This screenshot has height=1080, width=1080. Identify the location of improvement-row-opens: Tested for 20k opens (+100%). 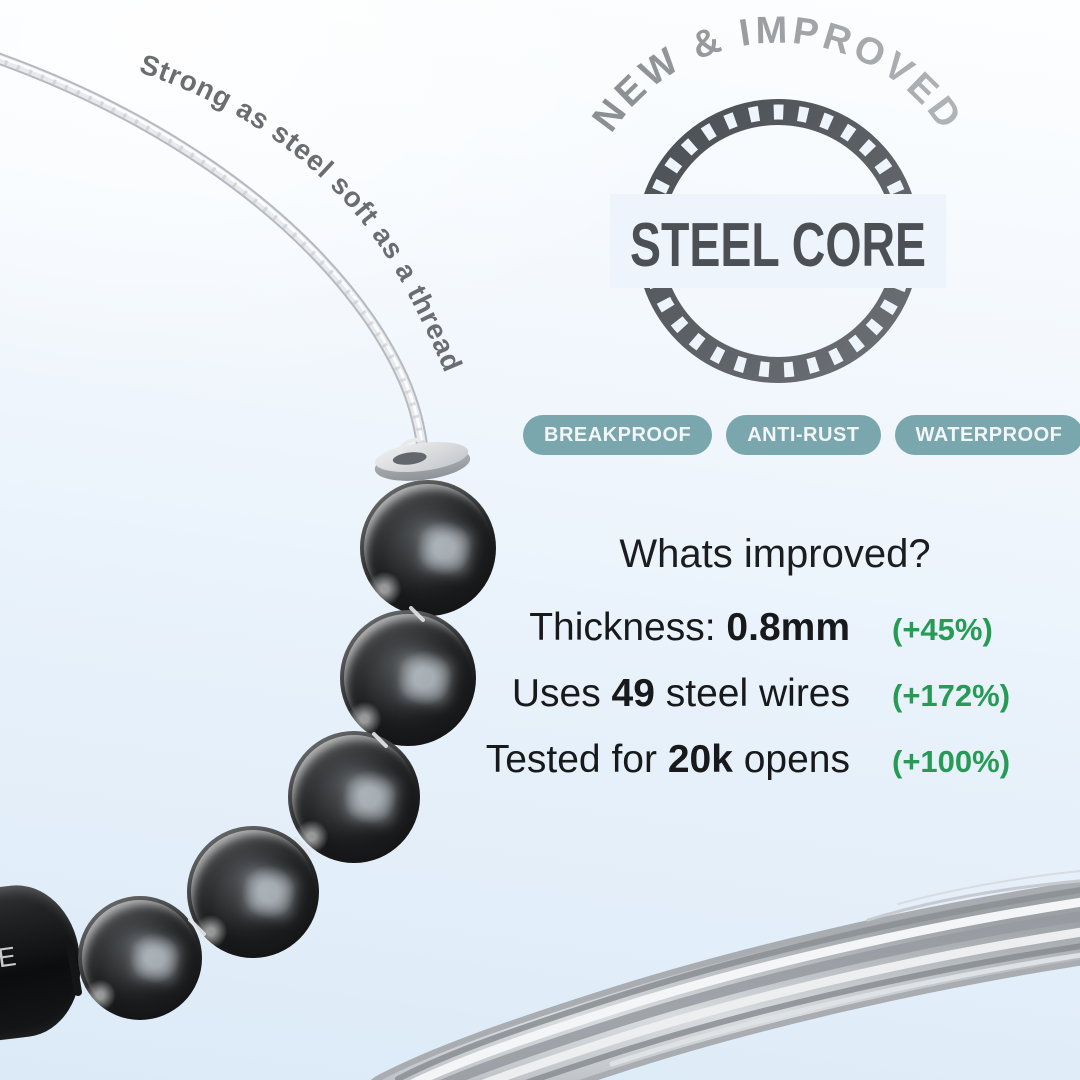
(771, 760).